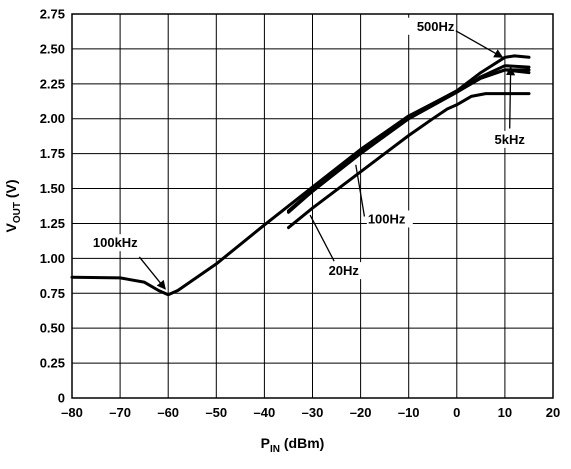 The image size is (571, 469). Describe the element at coordinates (456, 412) in the screenshot. I see `x-tick-label: 0` at that location.